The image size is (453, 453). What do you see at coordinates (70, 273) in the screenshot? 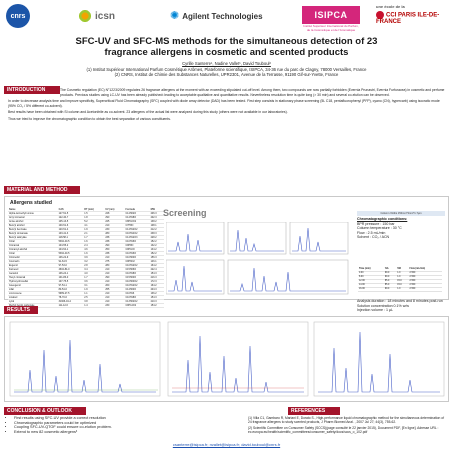
I see `table-cell: 106-24-1` at bounding box center [70, 273].